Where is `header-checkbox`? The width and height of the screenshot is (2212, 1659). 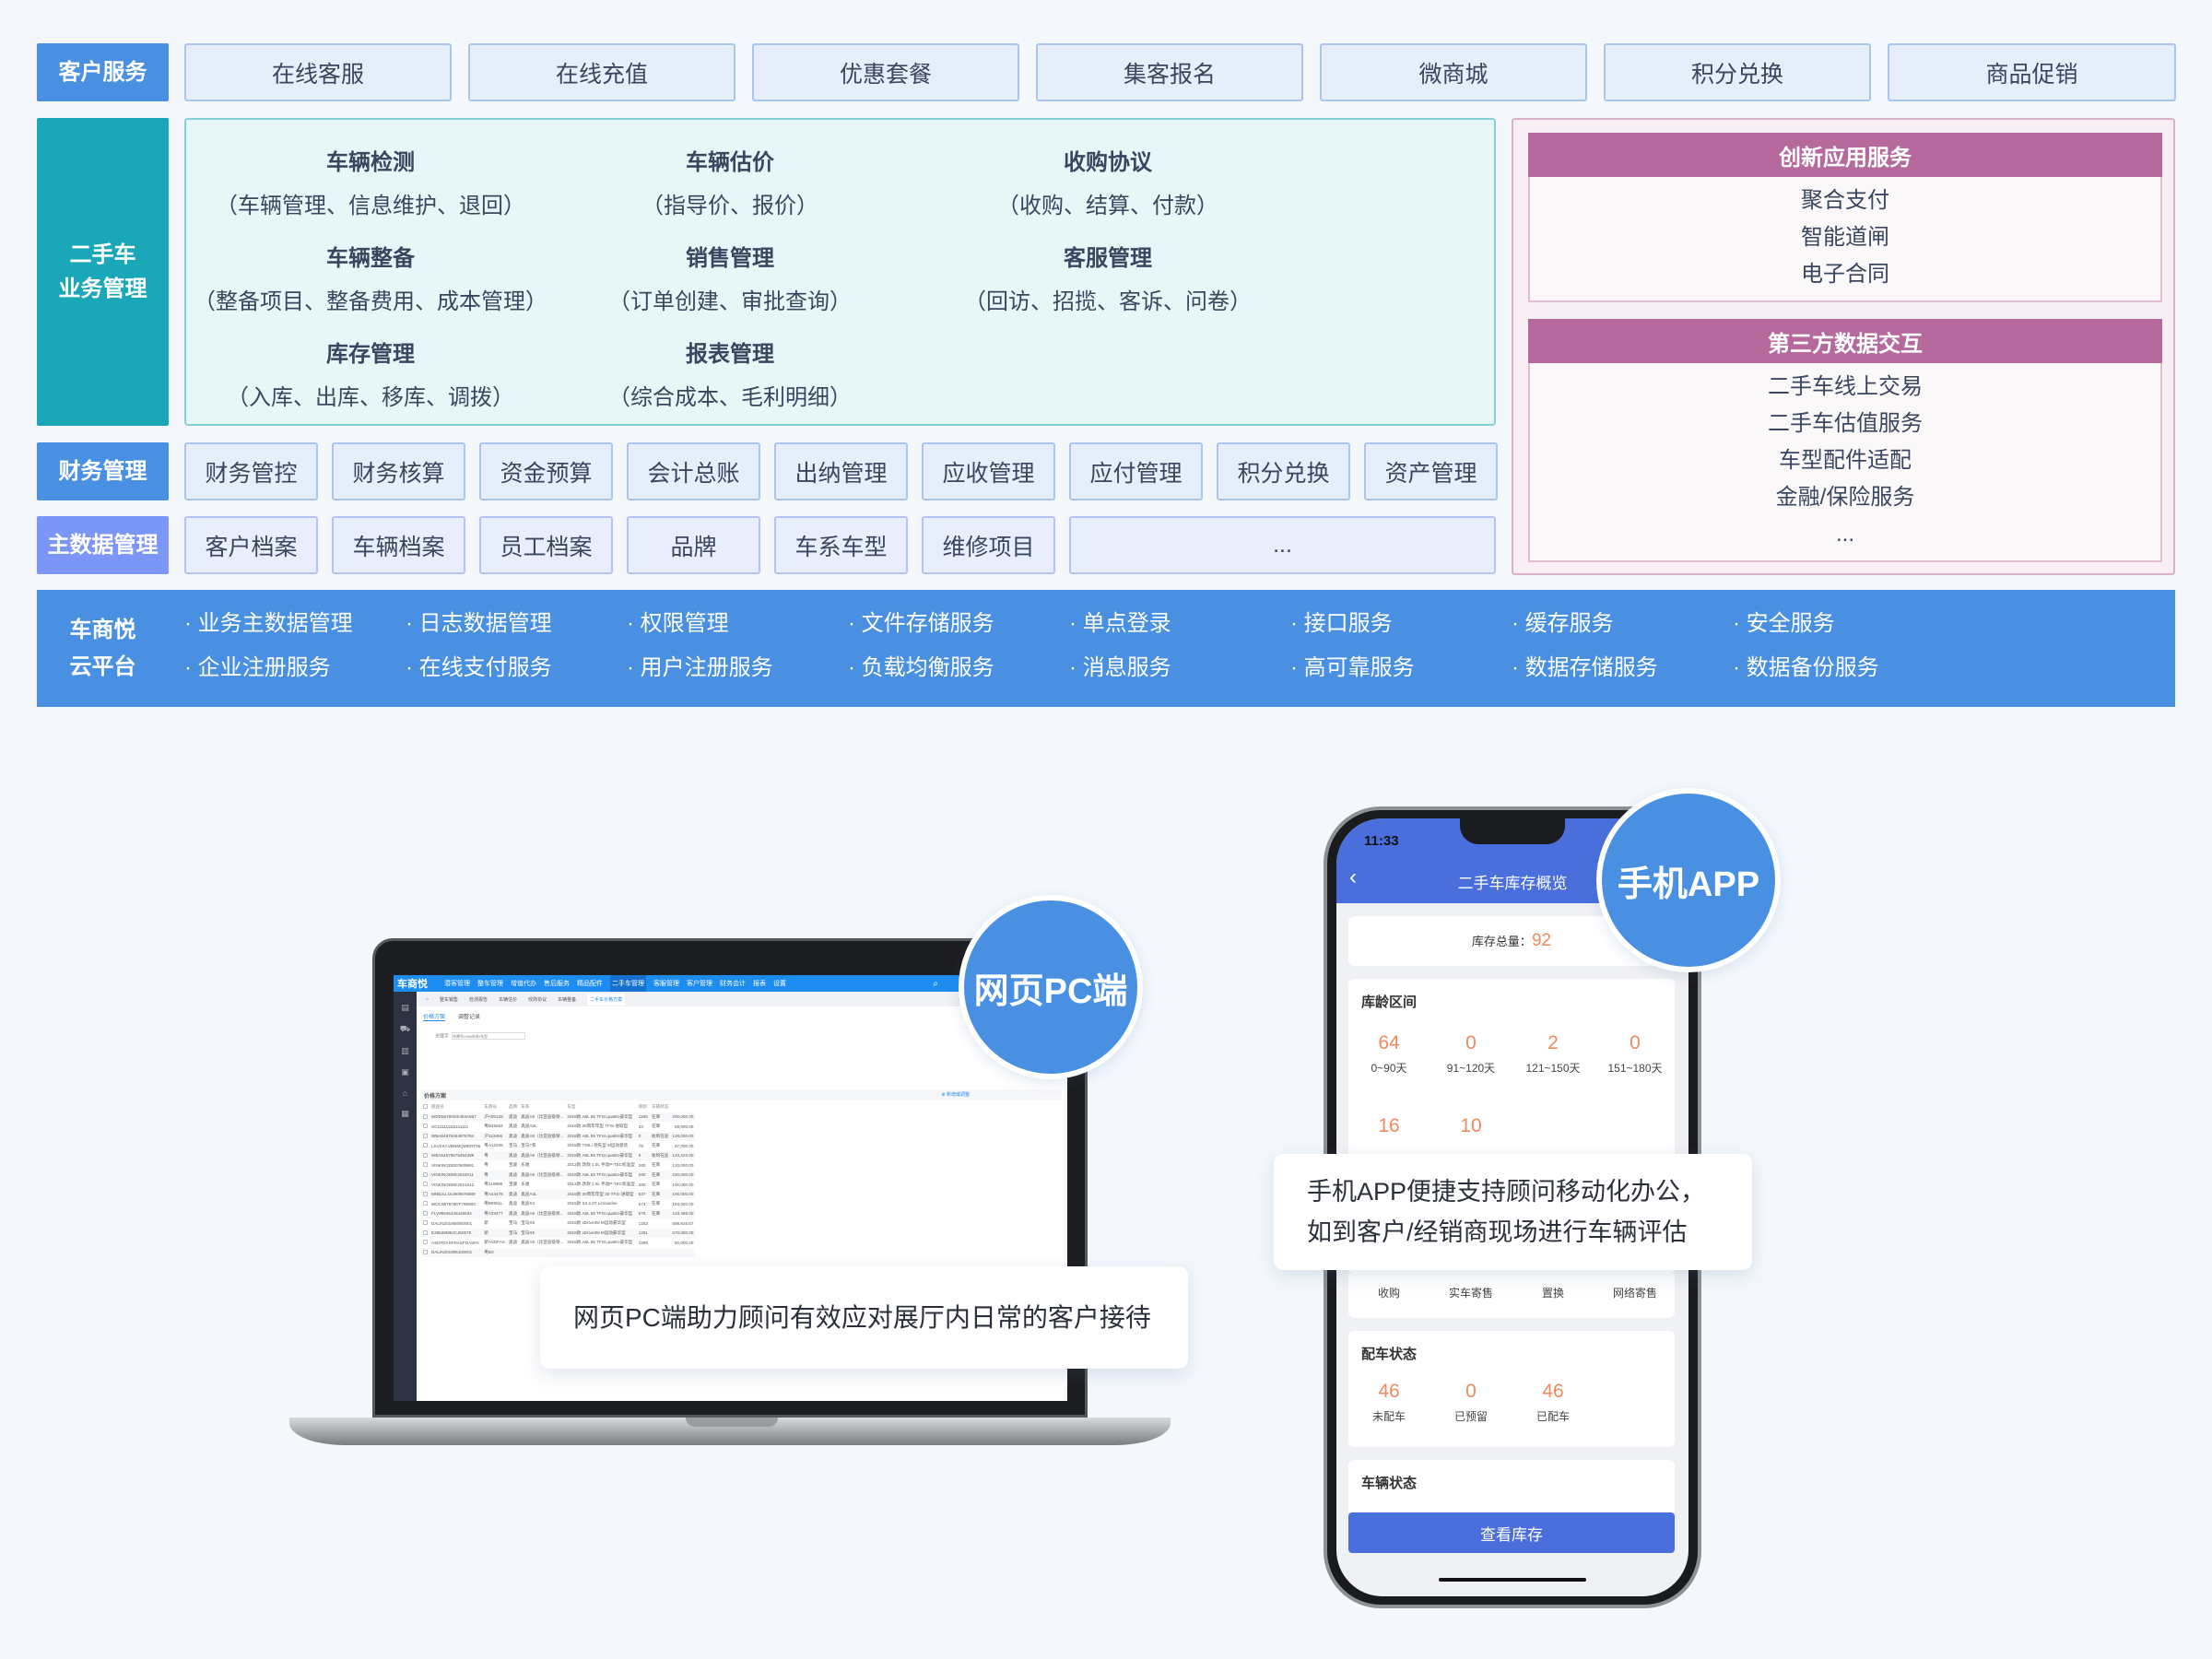 header-checkbox is located at coordinates (425, 1107).